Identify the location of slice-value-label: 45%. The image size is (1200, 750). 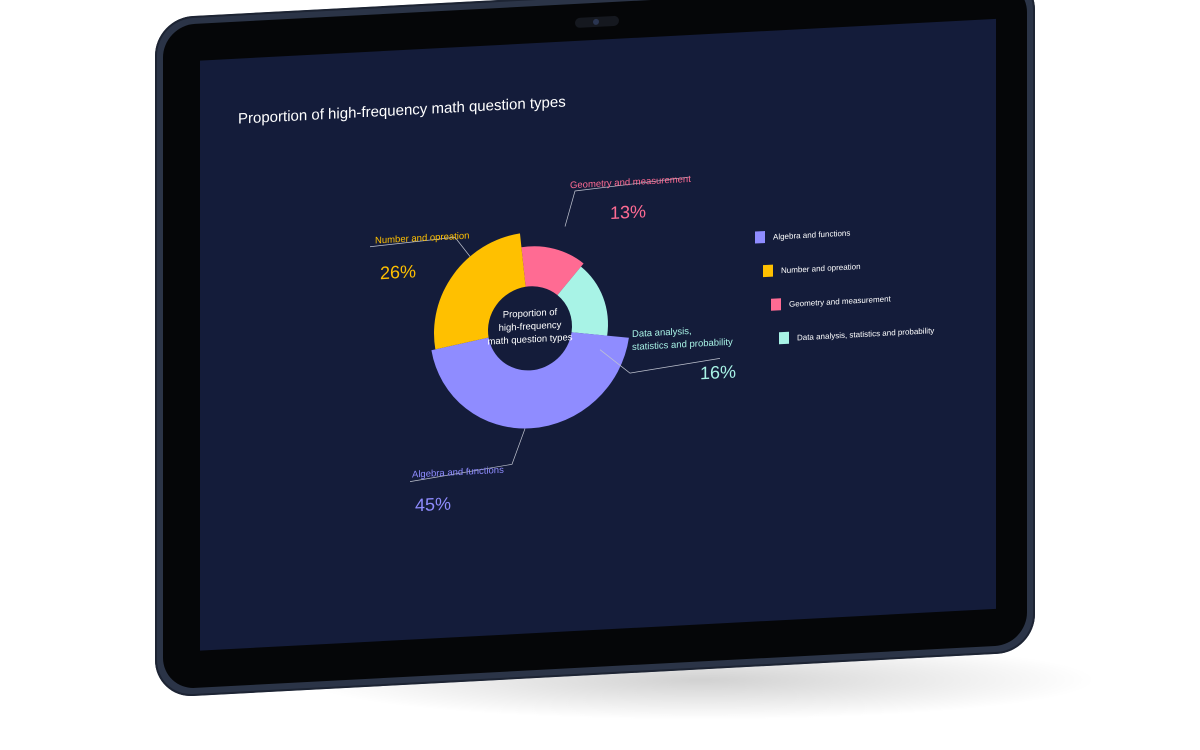
(433, 504).